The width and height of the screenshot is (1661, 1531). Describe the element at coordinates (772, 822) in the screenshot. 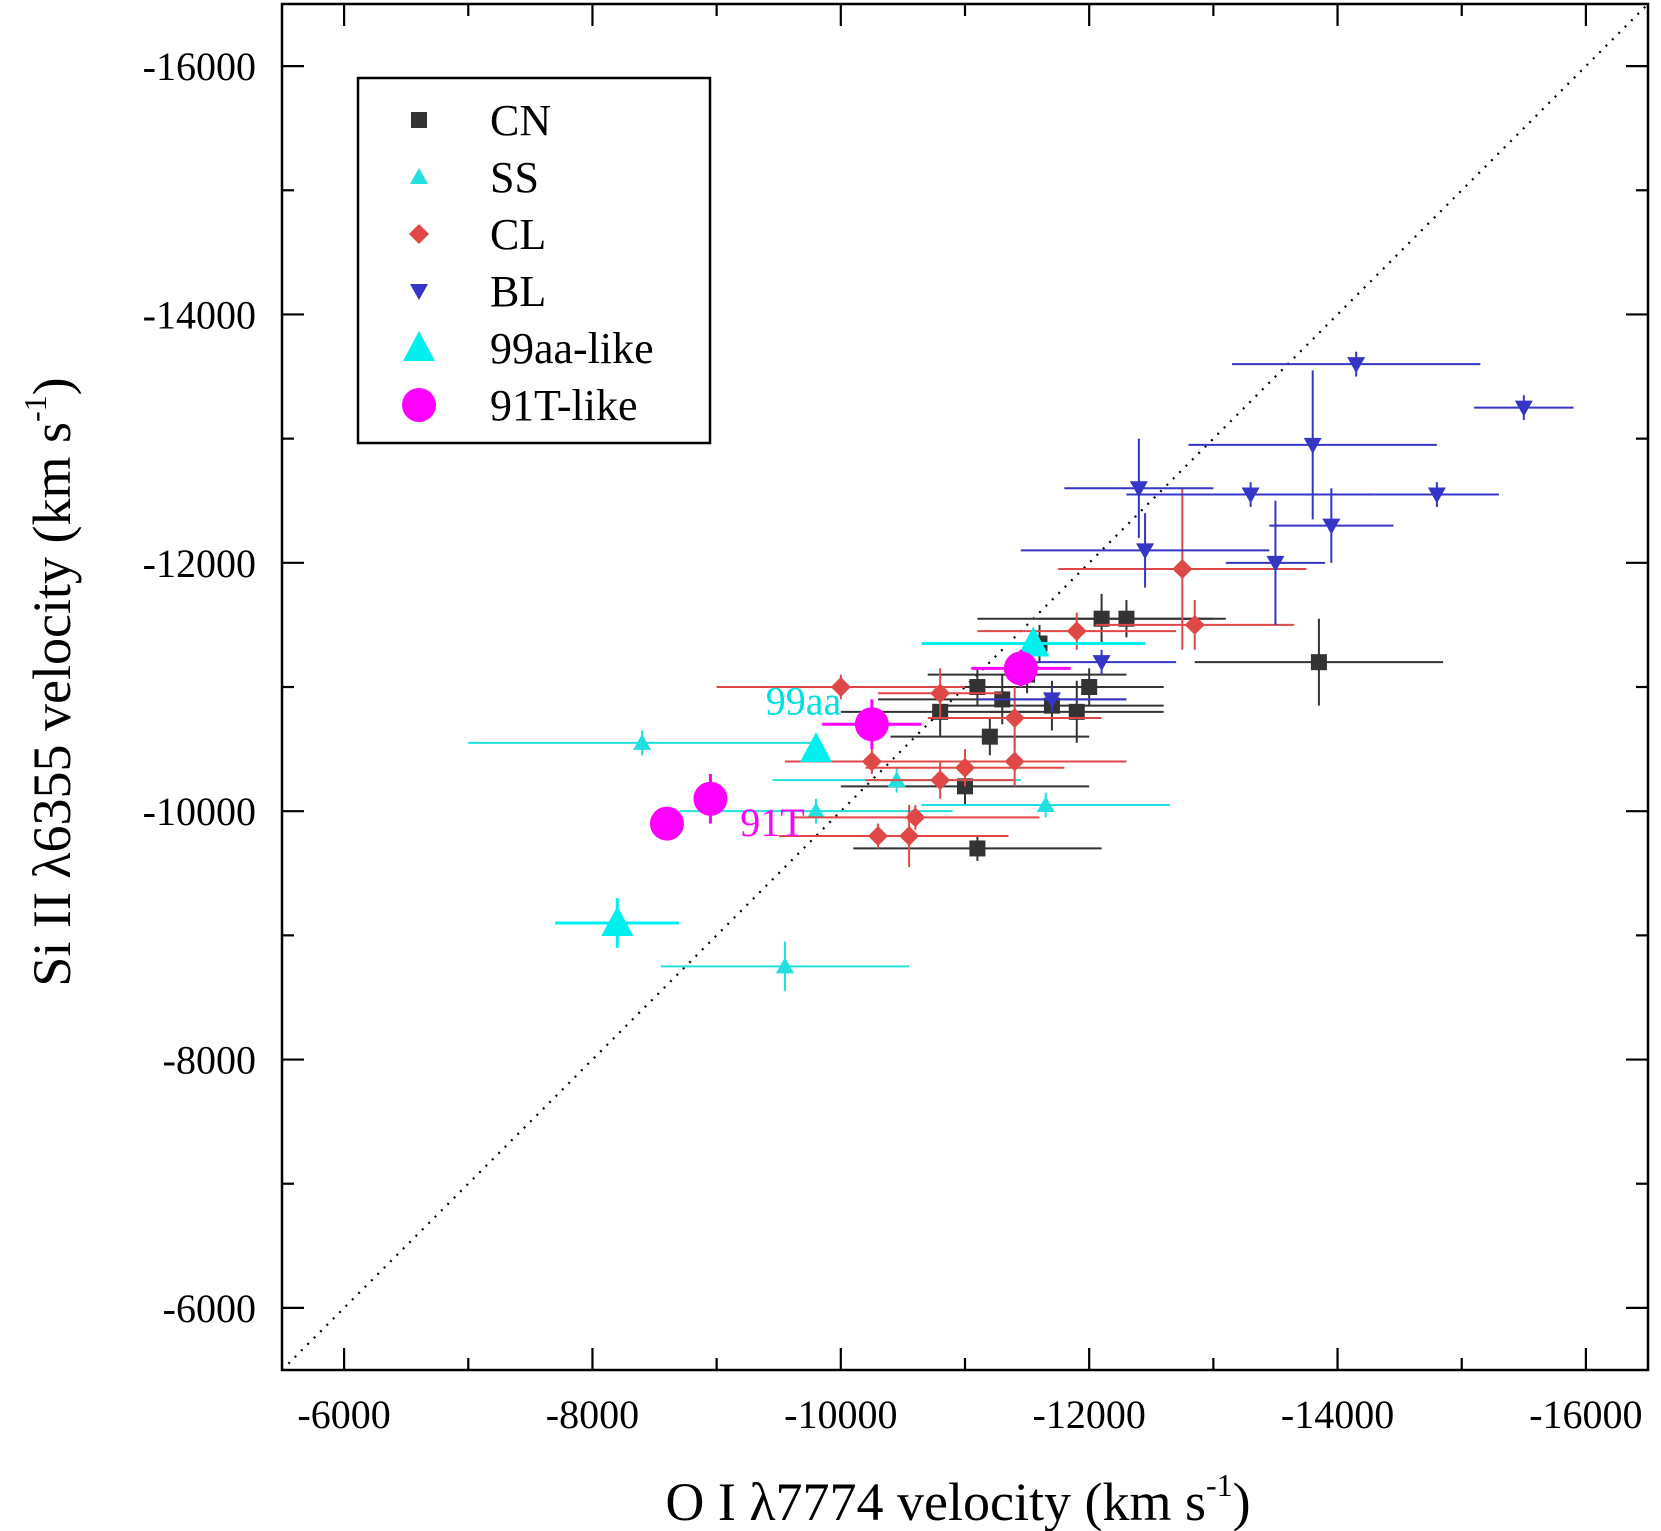

I see `annotation-label: 91T` at that location.